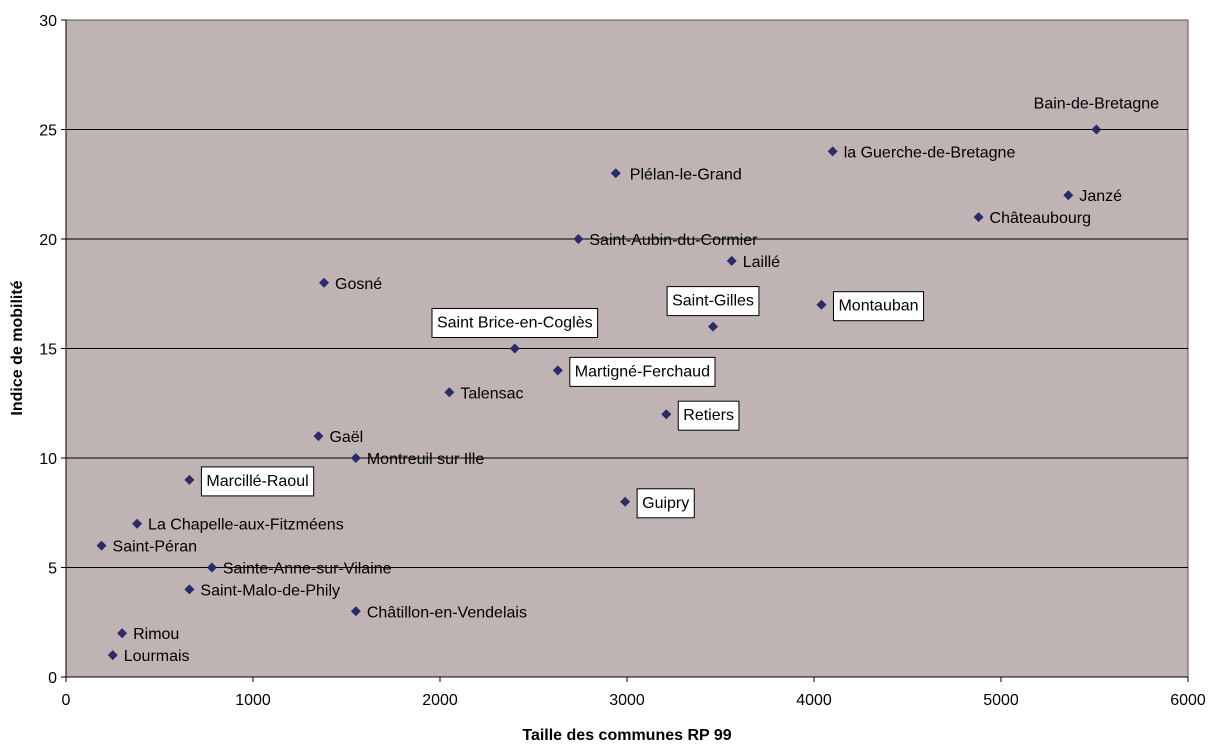 Image resolution: width=1210 pixels, height=744 pixels. Describe the element at coordinates (307, 569) in the screenshot. I see `point-label: Sainte-Anne-sur-Vilaine` at that location.